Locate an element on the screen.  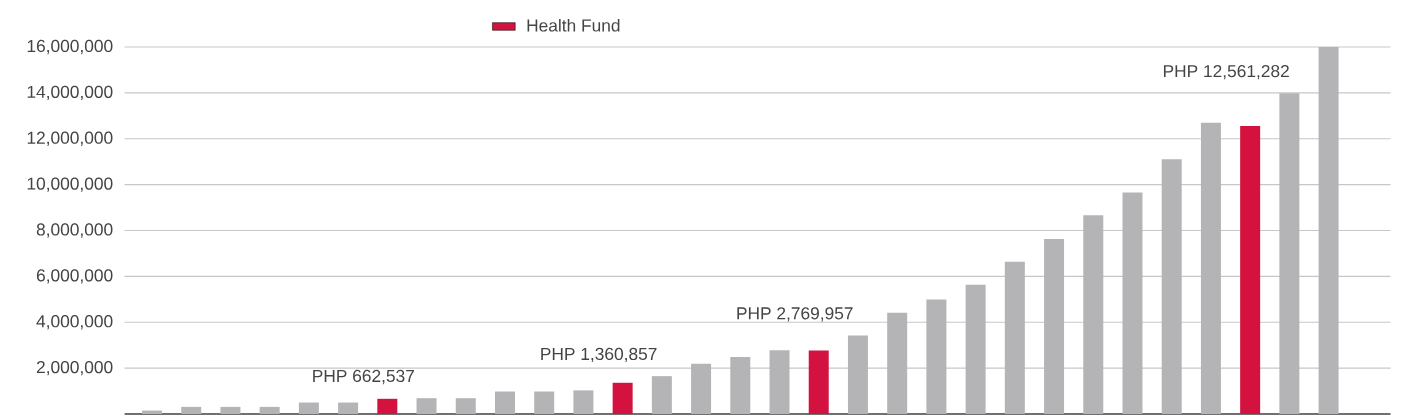
y-tick-label: 8,000,000 is located at coordinates (74, 230).